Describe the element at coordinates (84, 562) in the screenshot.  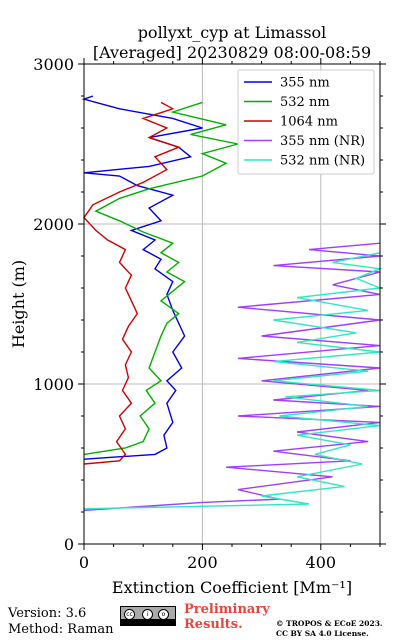
I see `x-tick-label: 0` at that location.